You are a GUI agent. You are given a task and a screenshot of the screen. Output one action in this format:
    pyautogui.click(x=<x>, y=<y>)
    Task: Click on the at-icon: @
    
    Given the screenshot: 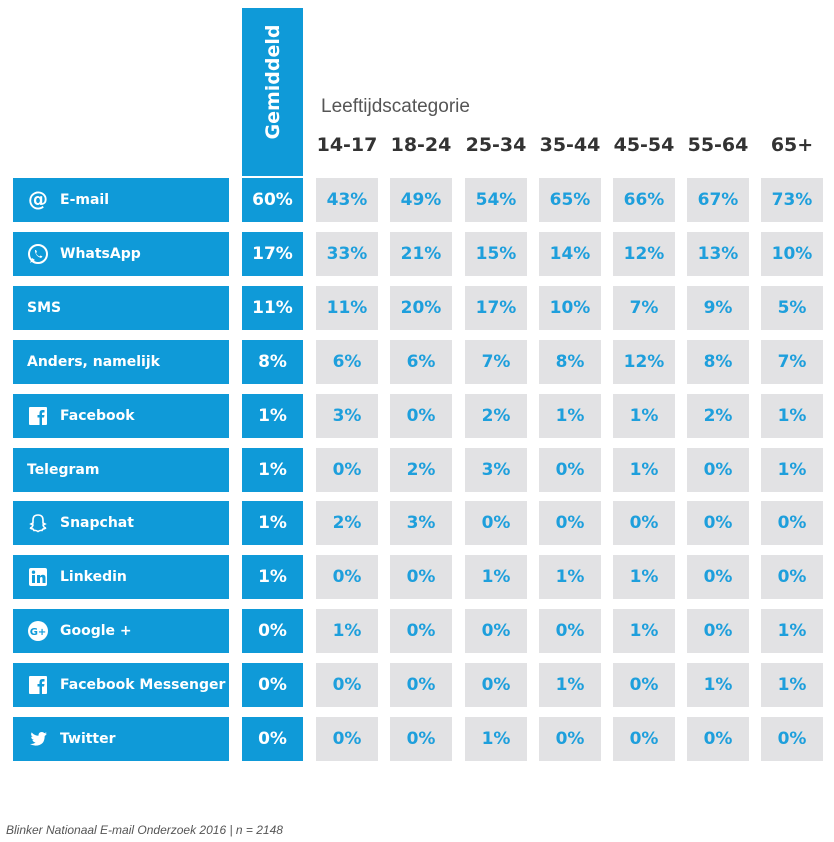 What is the action you would take?
    pyautogui.click(x=38, y=199)
    